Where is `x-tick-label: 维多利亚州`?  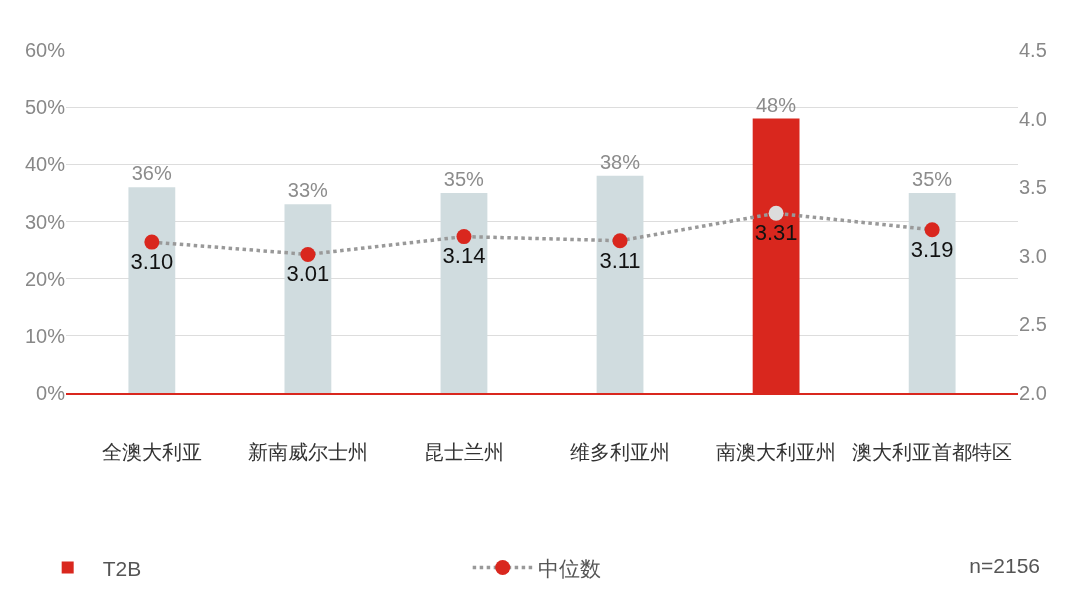 x-tick-label: 维多利亚州 is located at coordinates (620, 452).